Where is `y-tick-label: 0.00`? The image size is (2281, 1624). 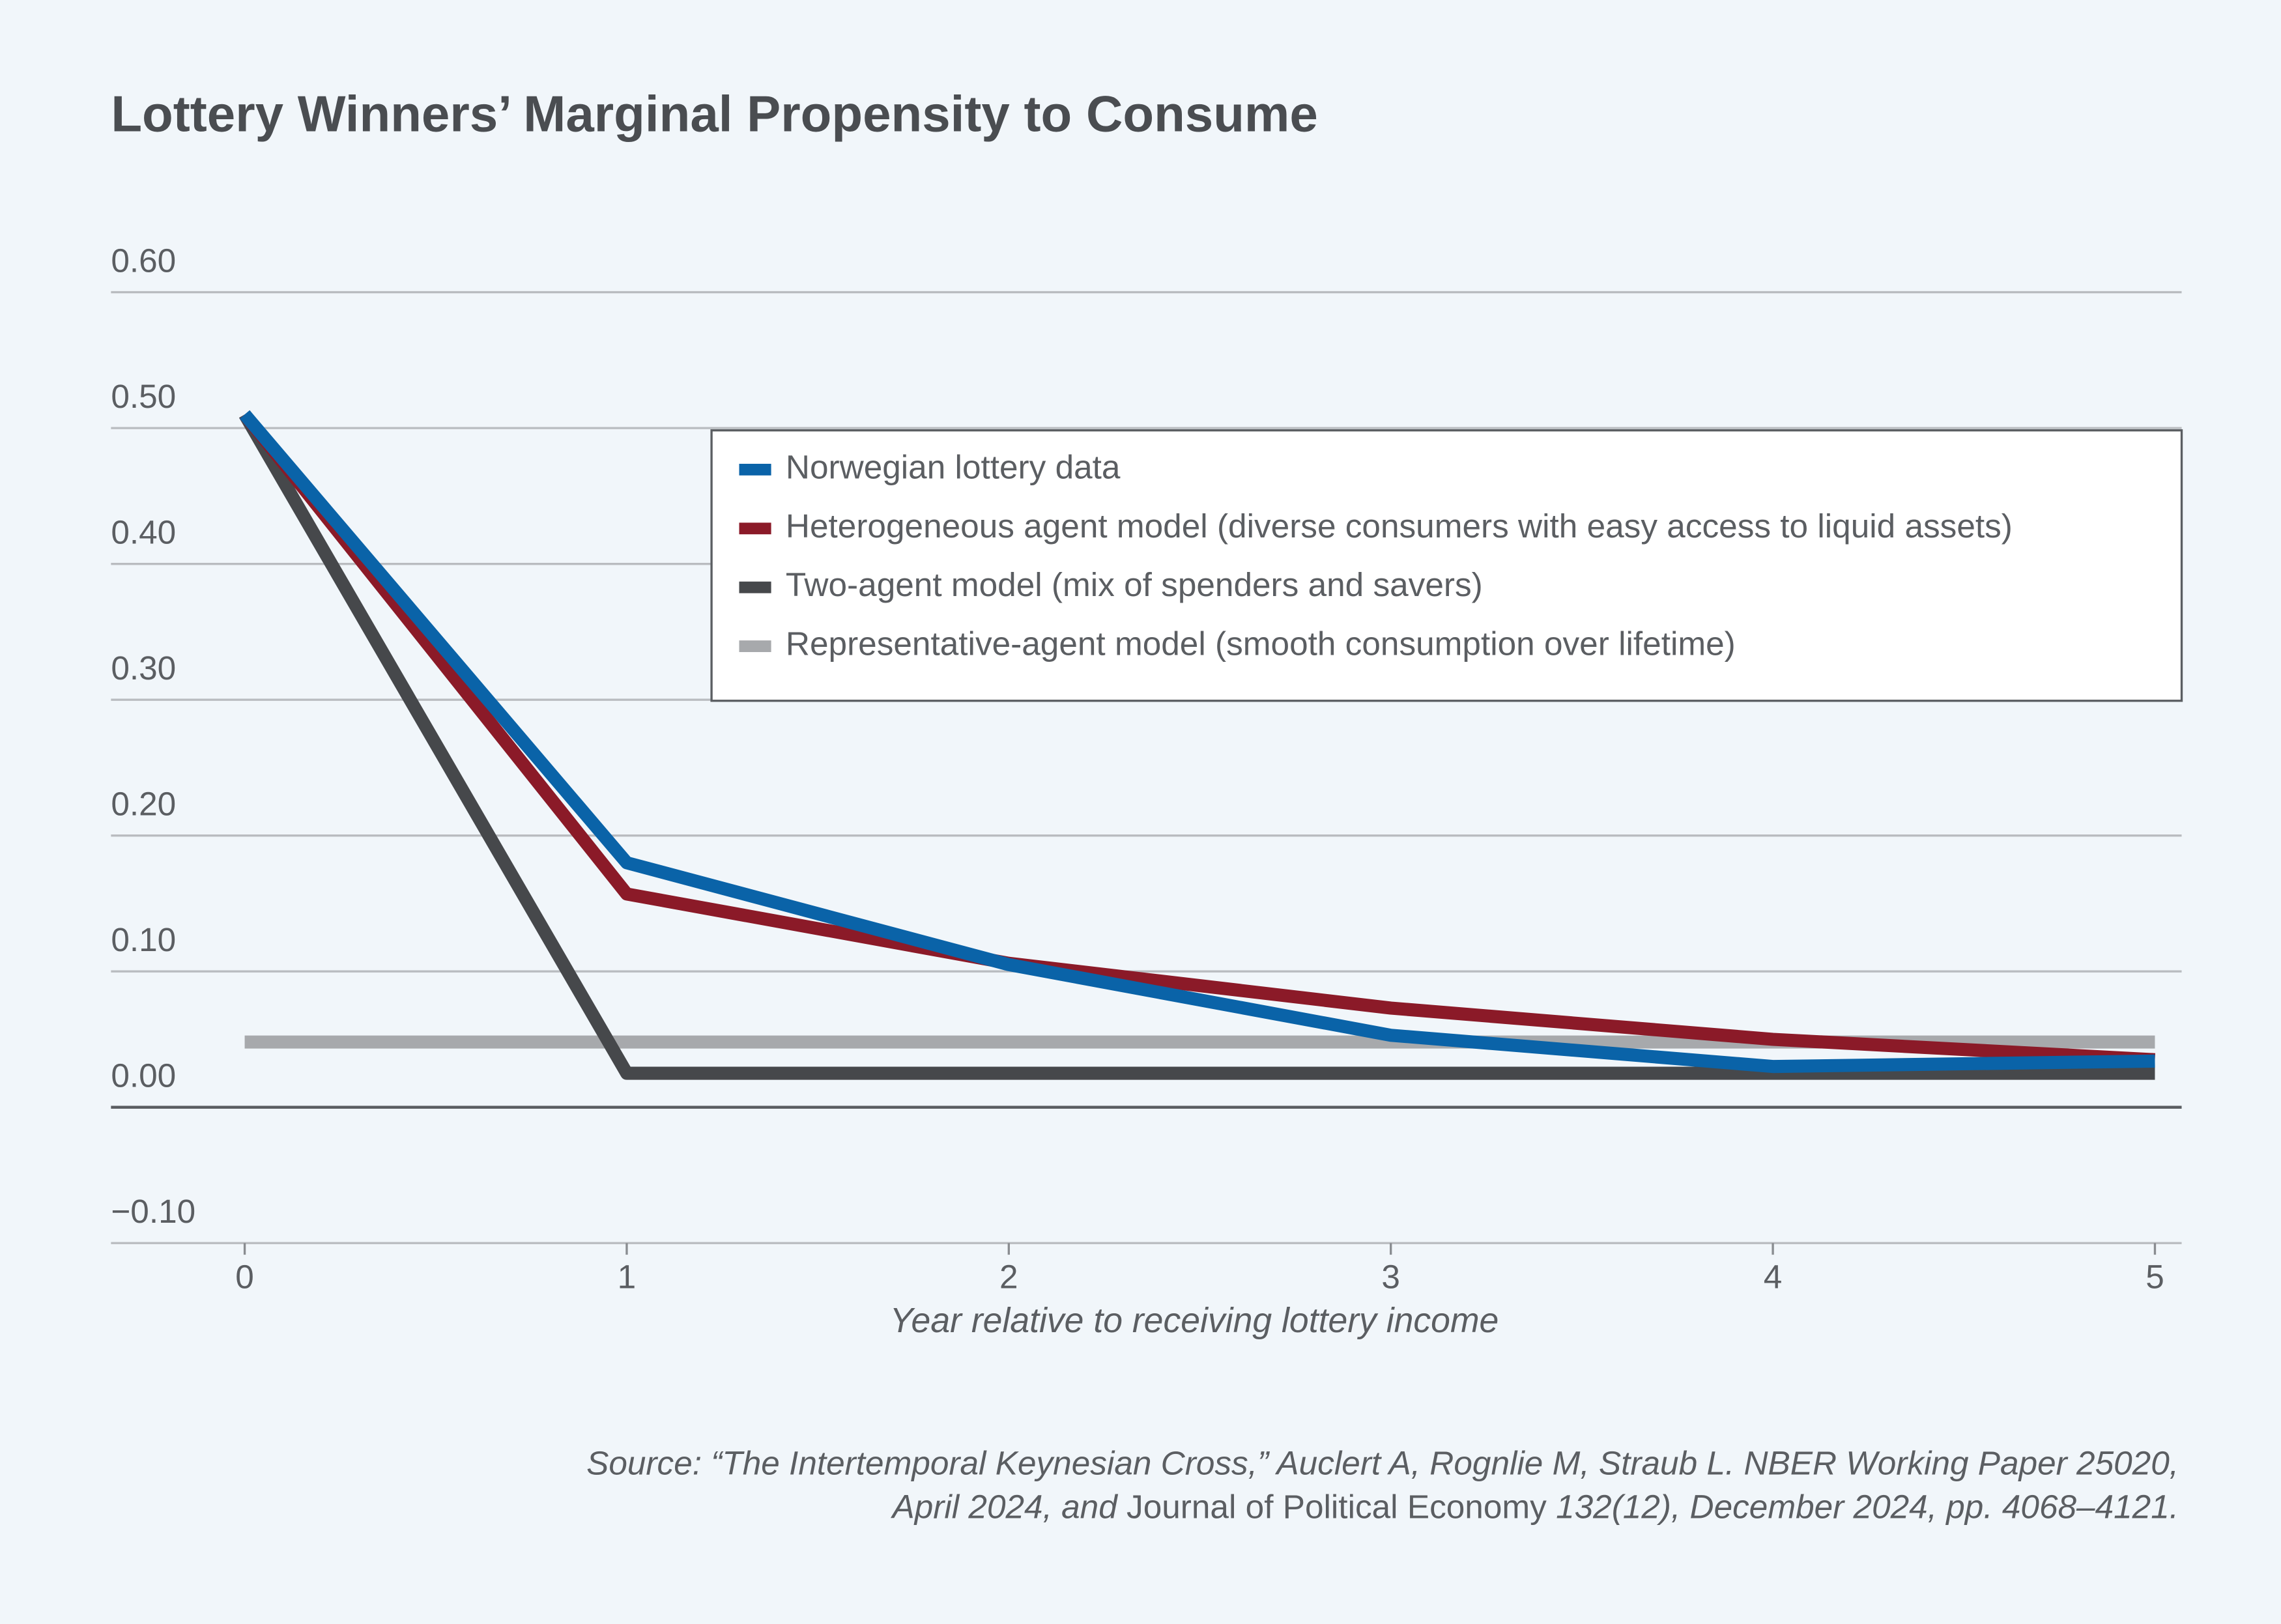 y-tick-label: 0.00 is located at coordinates (143, 1075).